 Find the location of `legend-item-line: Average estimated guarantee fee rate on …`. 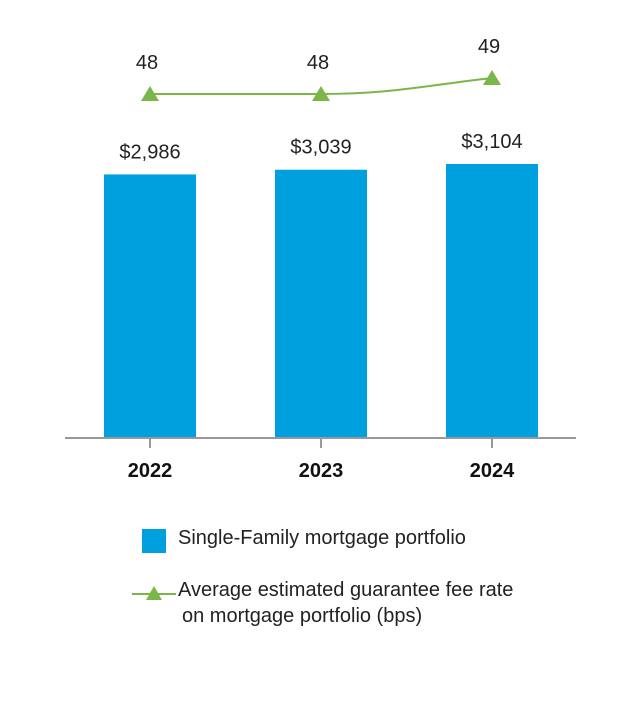

legend-item-line: Average estimated guarantee fee rate on … is located at coordinates (372, 603).